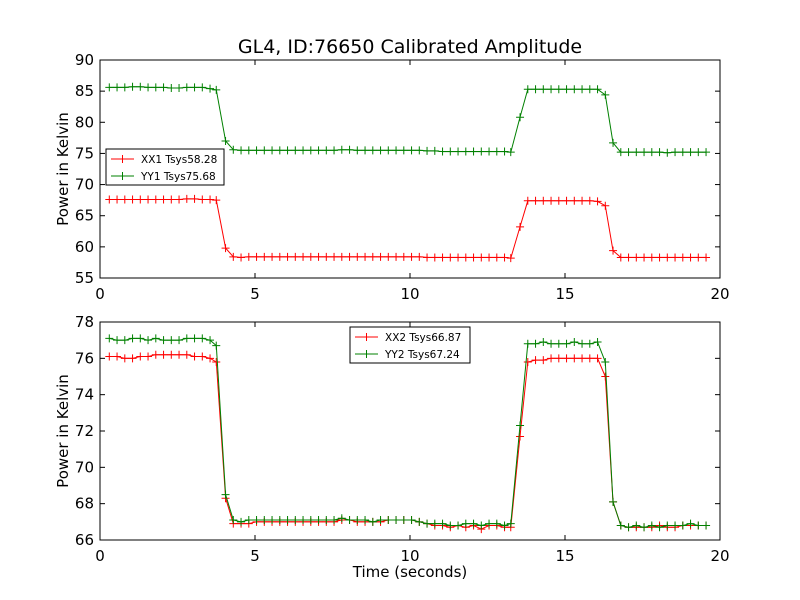 The height and width of the screenshot is (600, 800). What do you see at coordinates (255, 556) in the screenshot?
I see `x-tick-label: 5` at bounding box center [255, 556].